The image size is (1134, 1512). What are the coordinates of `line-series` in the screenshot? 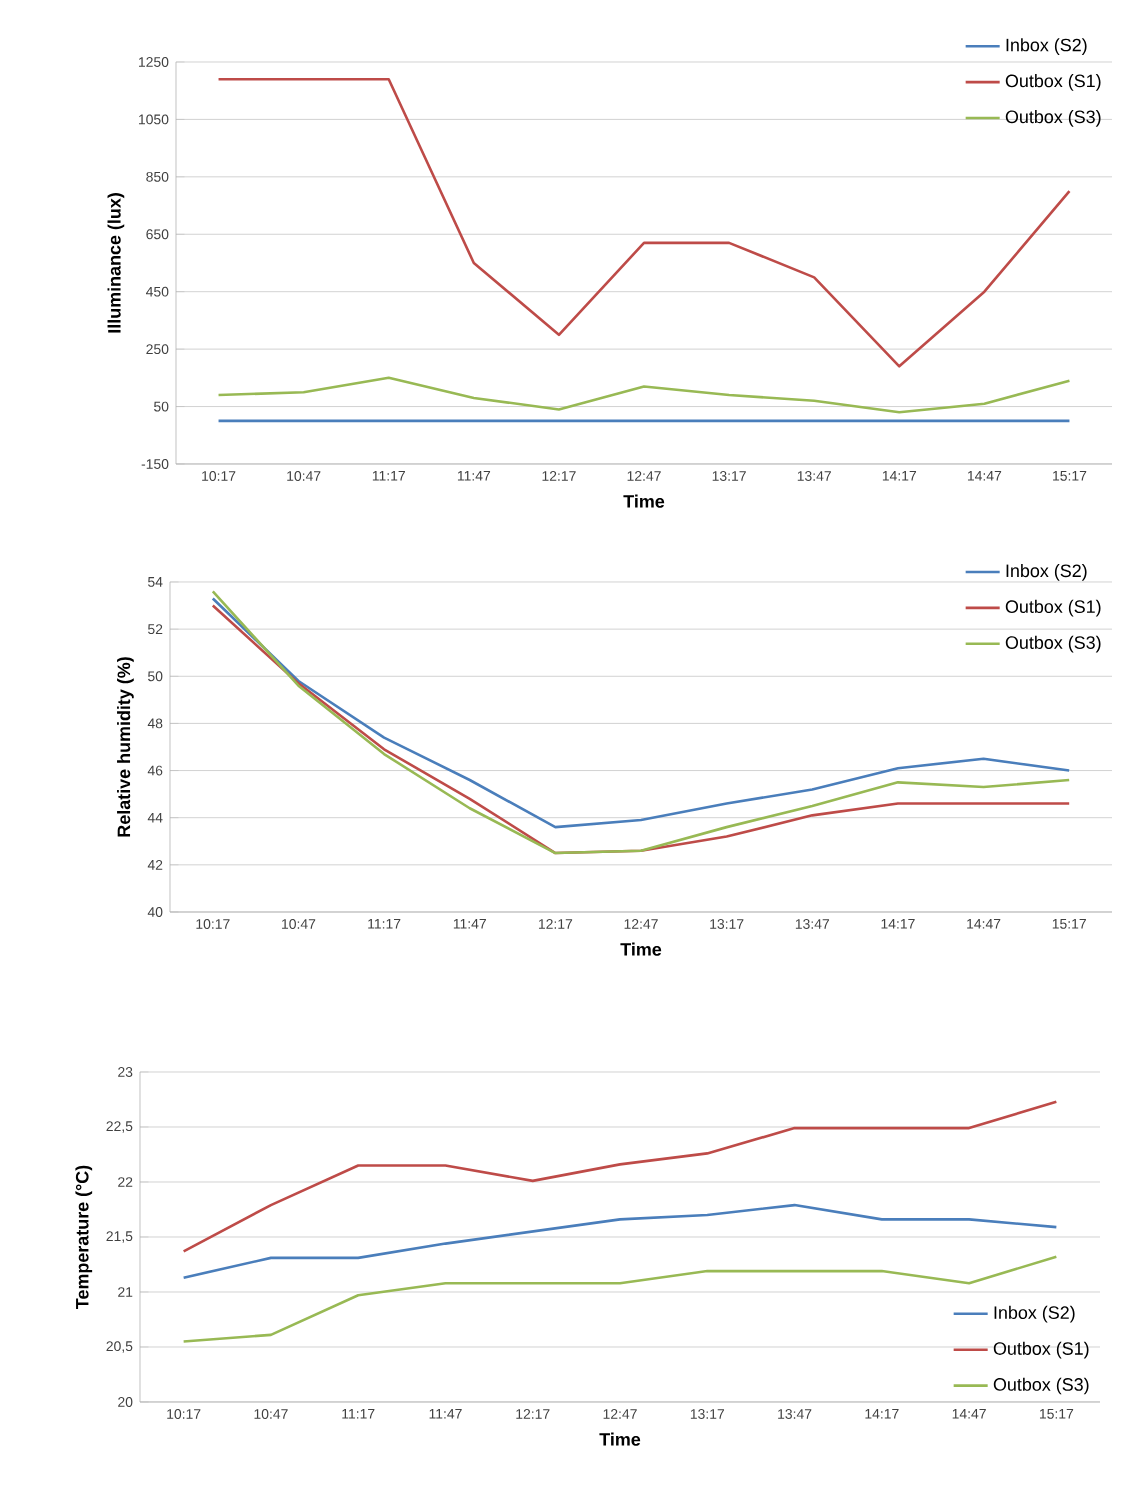 It's located at (644, 395).